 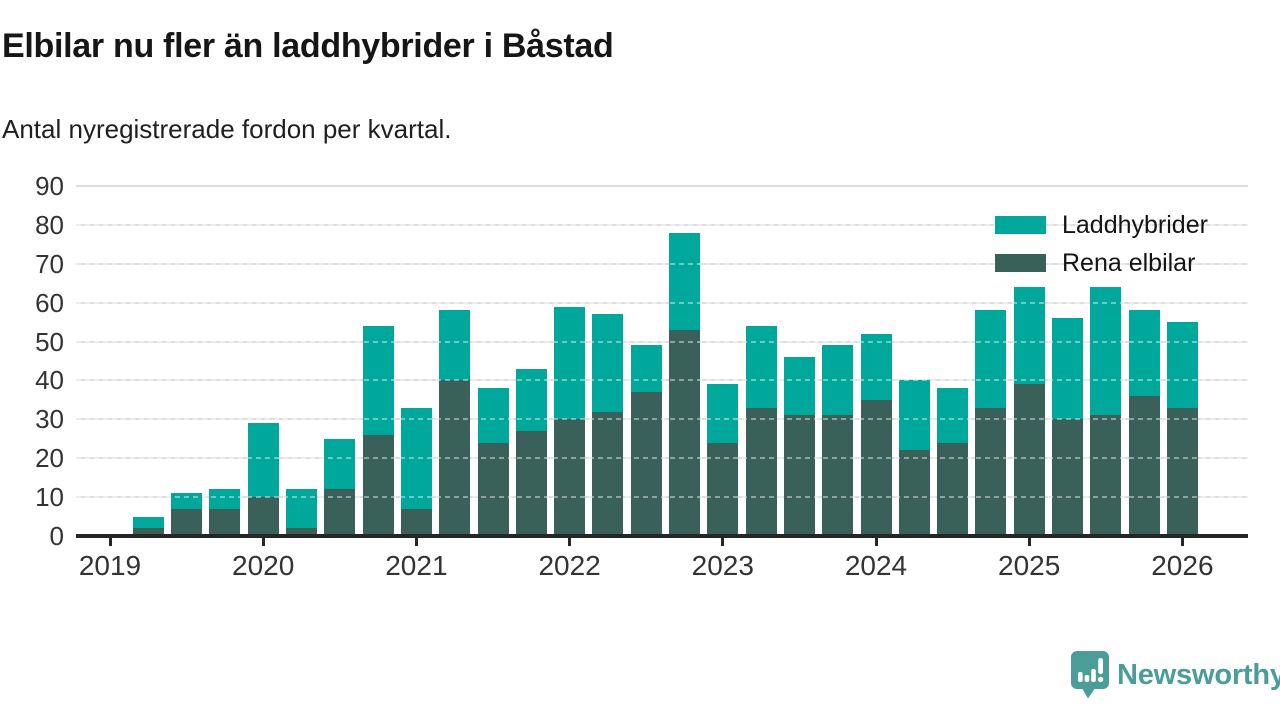 I want to click on page-title: Elbilar nu fler än laddhybrider i Båstad, so click(x=308, y=46).